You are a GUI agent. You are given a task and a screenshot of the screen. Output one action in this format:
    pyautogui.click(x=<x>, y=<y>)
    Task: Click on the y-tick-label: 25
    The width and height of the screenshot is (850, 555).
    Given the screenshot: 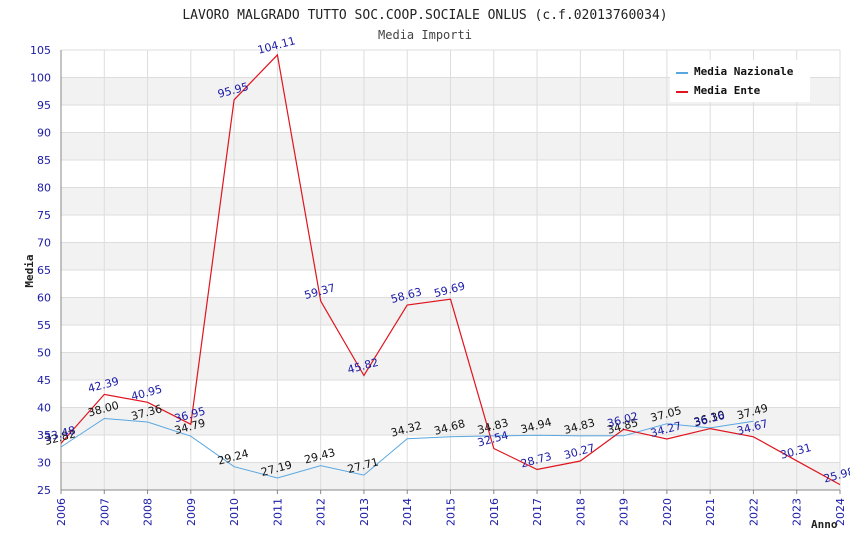 What is the action you would take?
    pyautogui.click(x=44, y=490)
    